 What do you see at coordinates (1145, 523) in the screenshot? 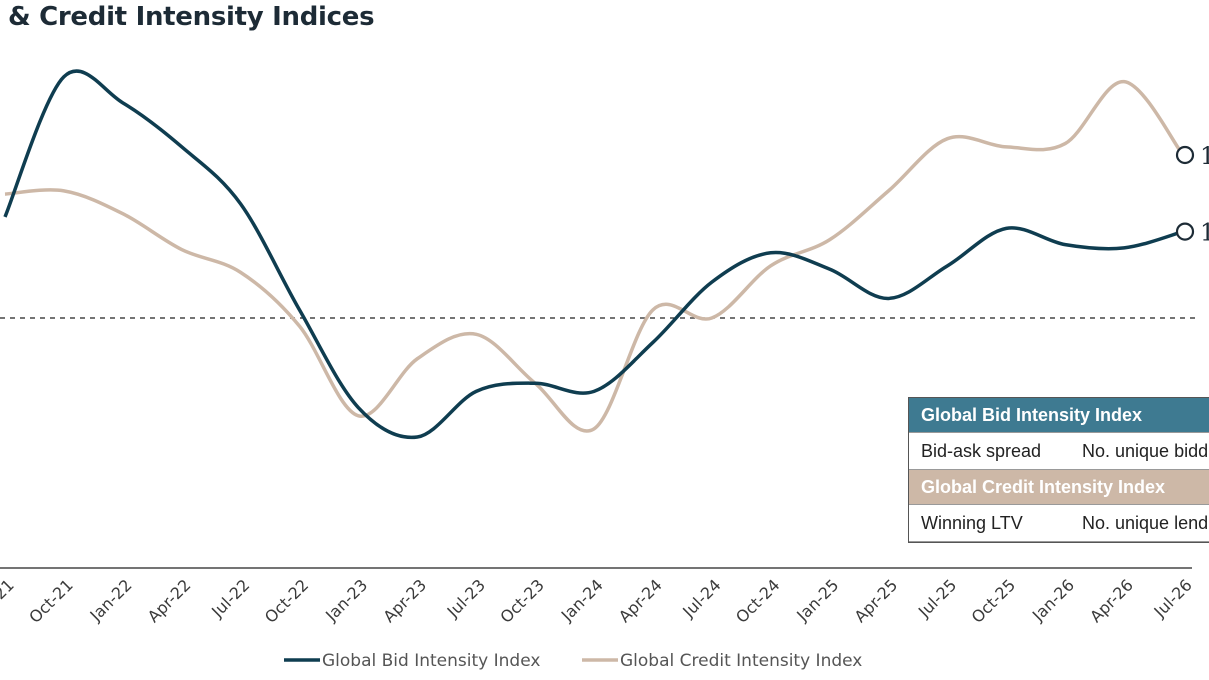
I see `credit-component-2: No. unique lend` at bounding box center [1145, 523].